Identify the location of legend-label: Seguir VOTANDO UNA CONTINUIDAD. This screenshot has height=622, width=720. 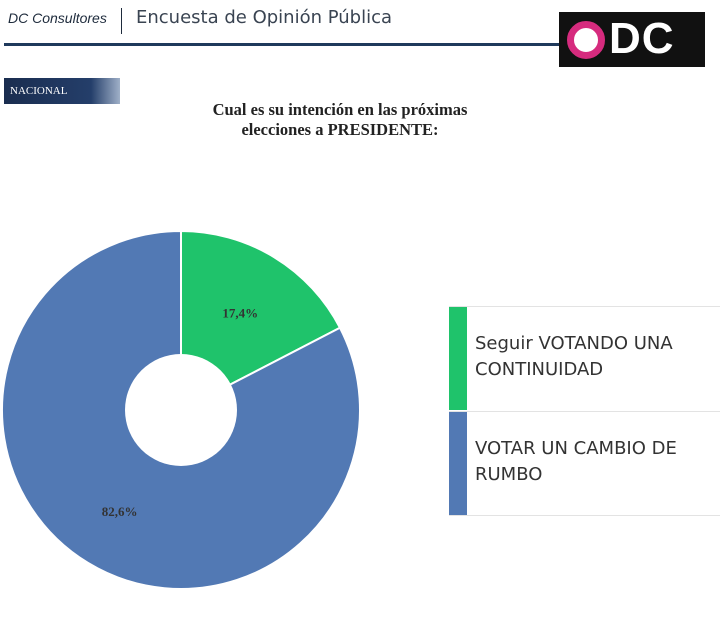
(574, 356).